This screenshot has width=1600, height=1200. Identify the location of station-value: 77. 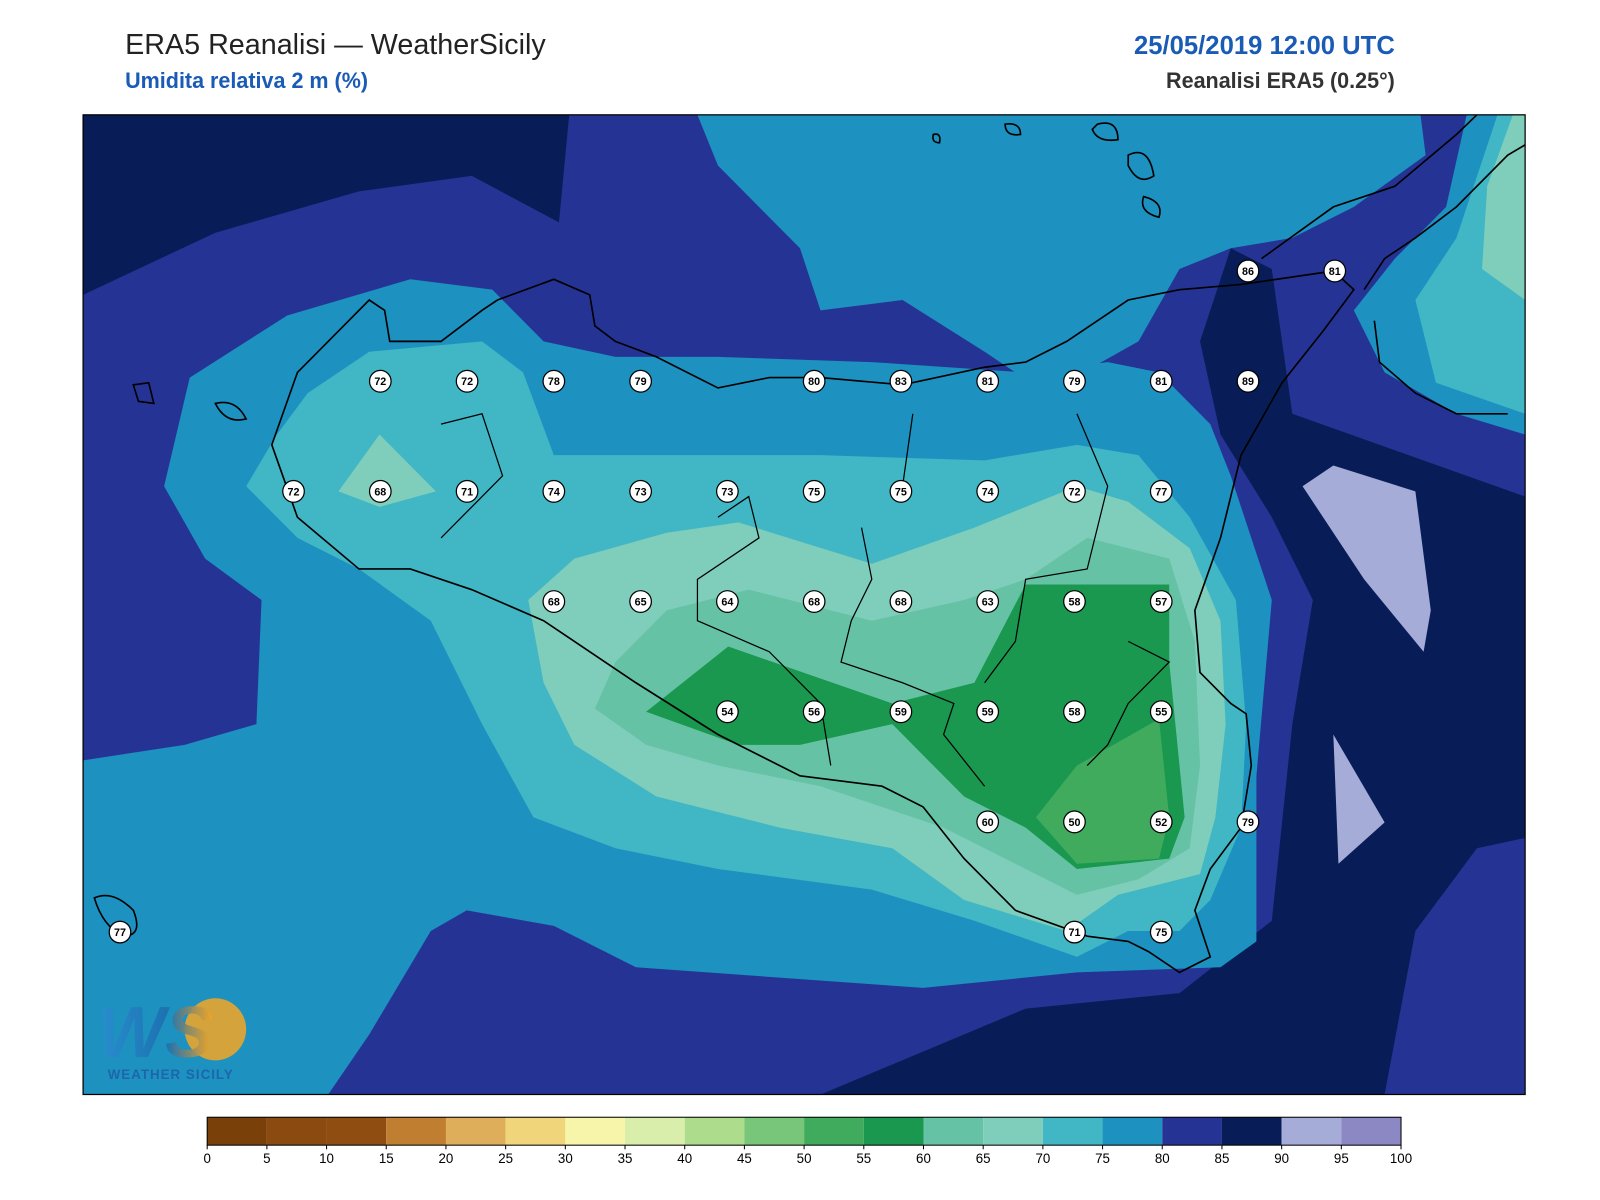
(1161, 492).